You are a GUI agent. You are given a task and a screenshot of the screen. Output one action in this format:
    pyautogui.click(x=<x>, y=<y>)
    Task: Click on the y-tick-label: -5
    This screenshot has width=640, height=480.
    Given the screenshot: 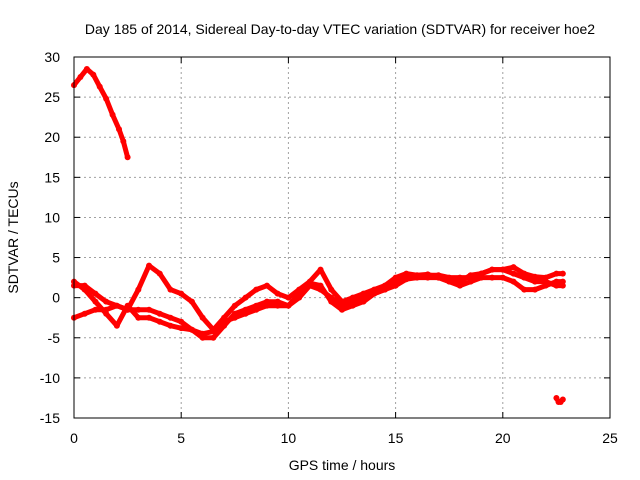 What is the action you would take?
    pyautogui.click(x=54, y=338)
    